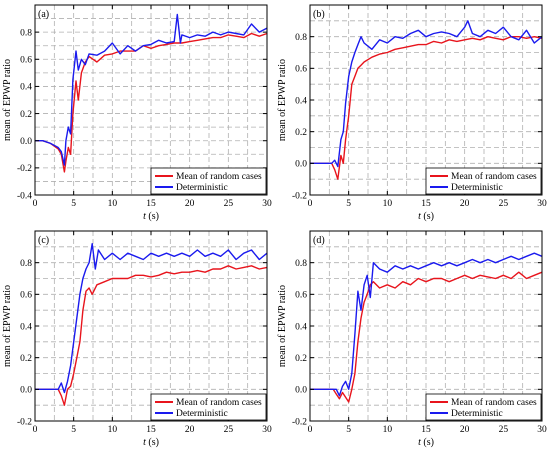 This screenshot has width=550, height=454. What do you see at coordinates (319, 14) in the screenshot?
I see `panel-label: (b)` at bounding box center [319, 14].